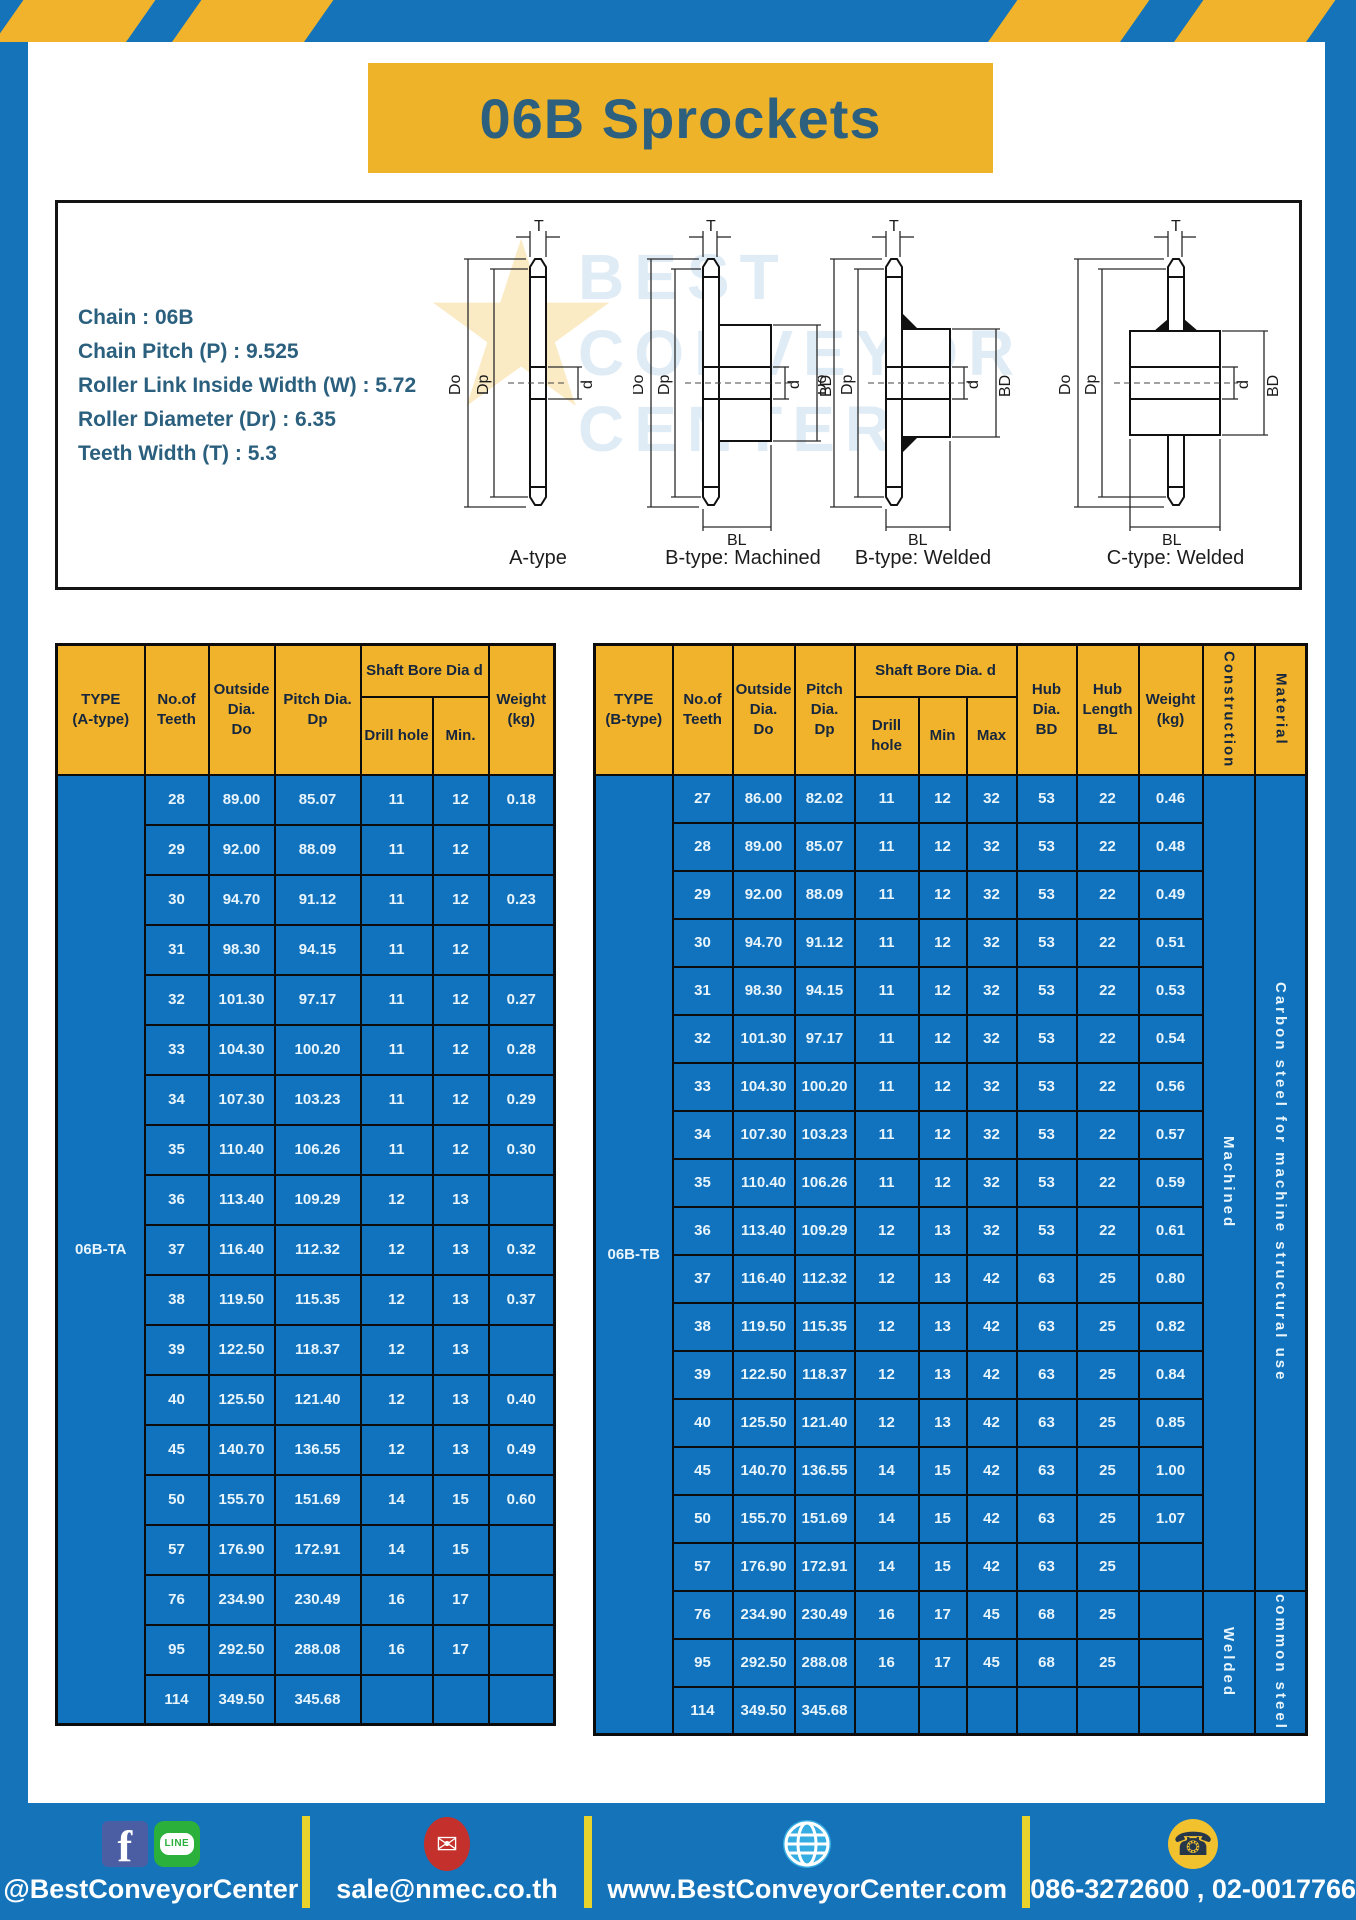  I want to click on table-cell: 40, so click(176, 1399).